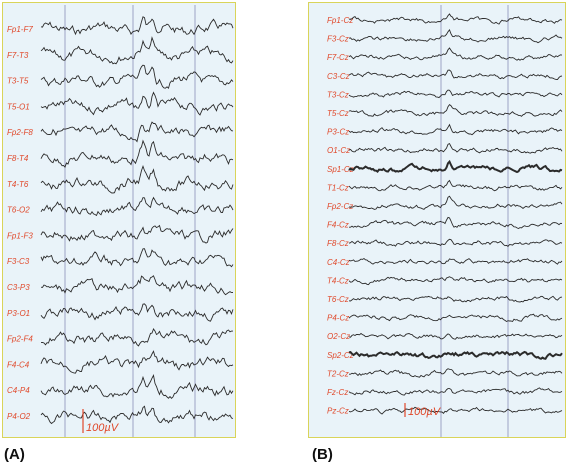  What do you see at coordinates (19, 416) in the screenshot?
I see `channel-label: P4-O2` at bounding box center [19, 416].